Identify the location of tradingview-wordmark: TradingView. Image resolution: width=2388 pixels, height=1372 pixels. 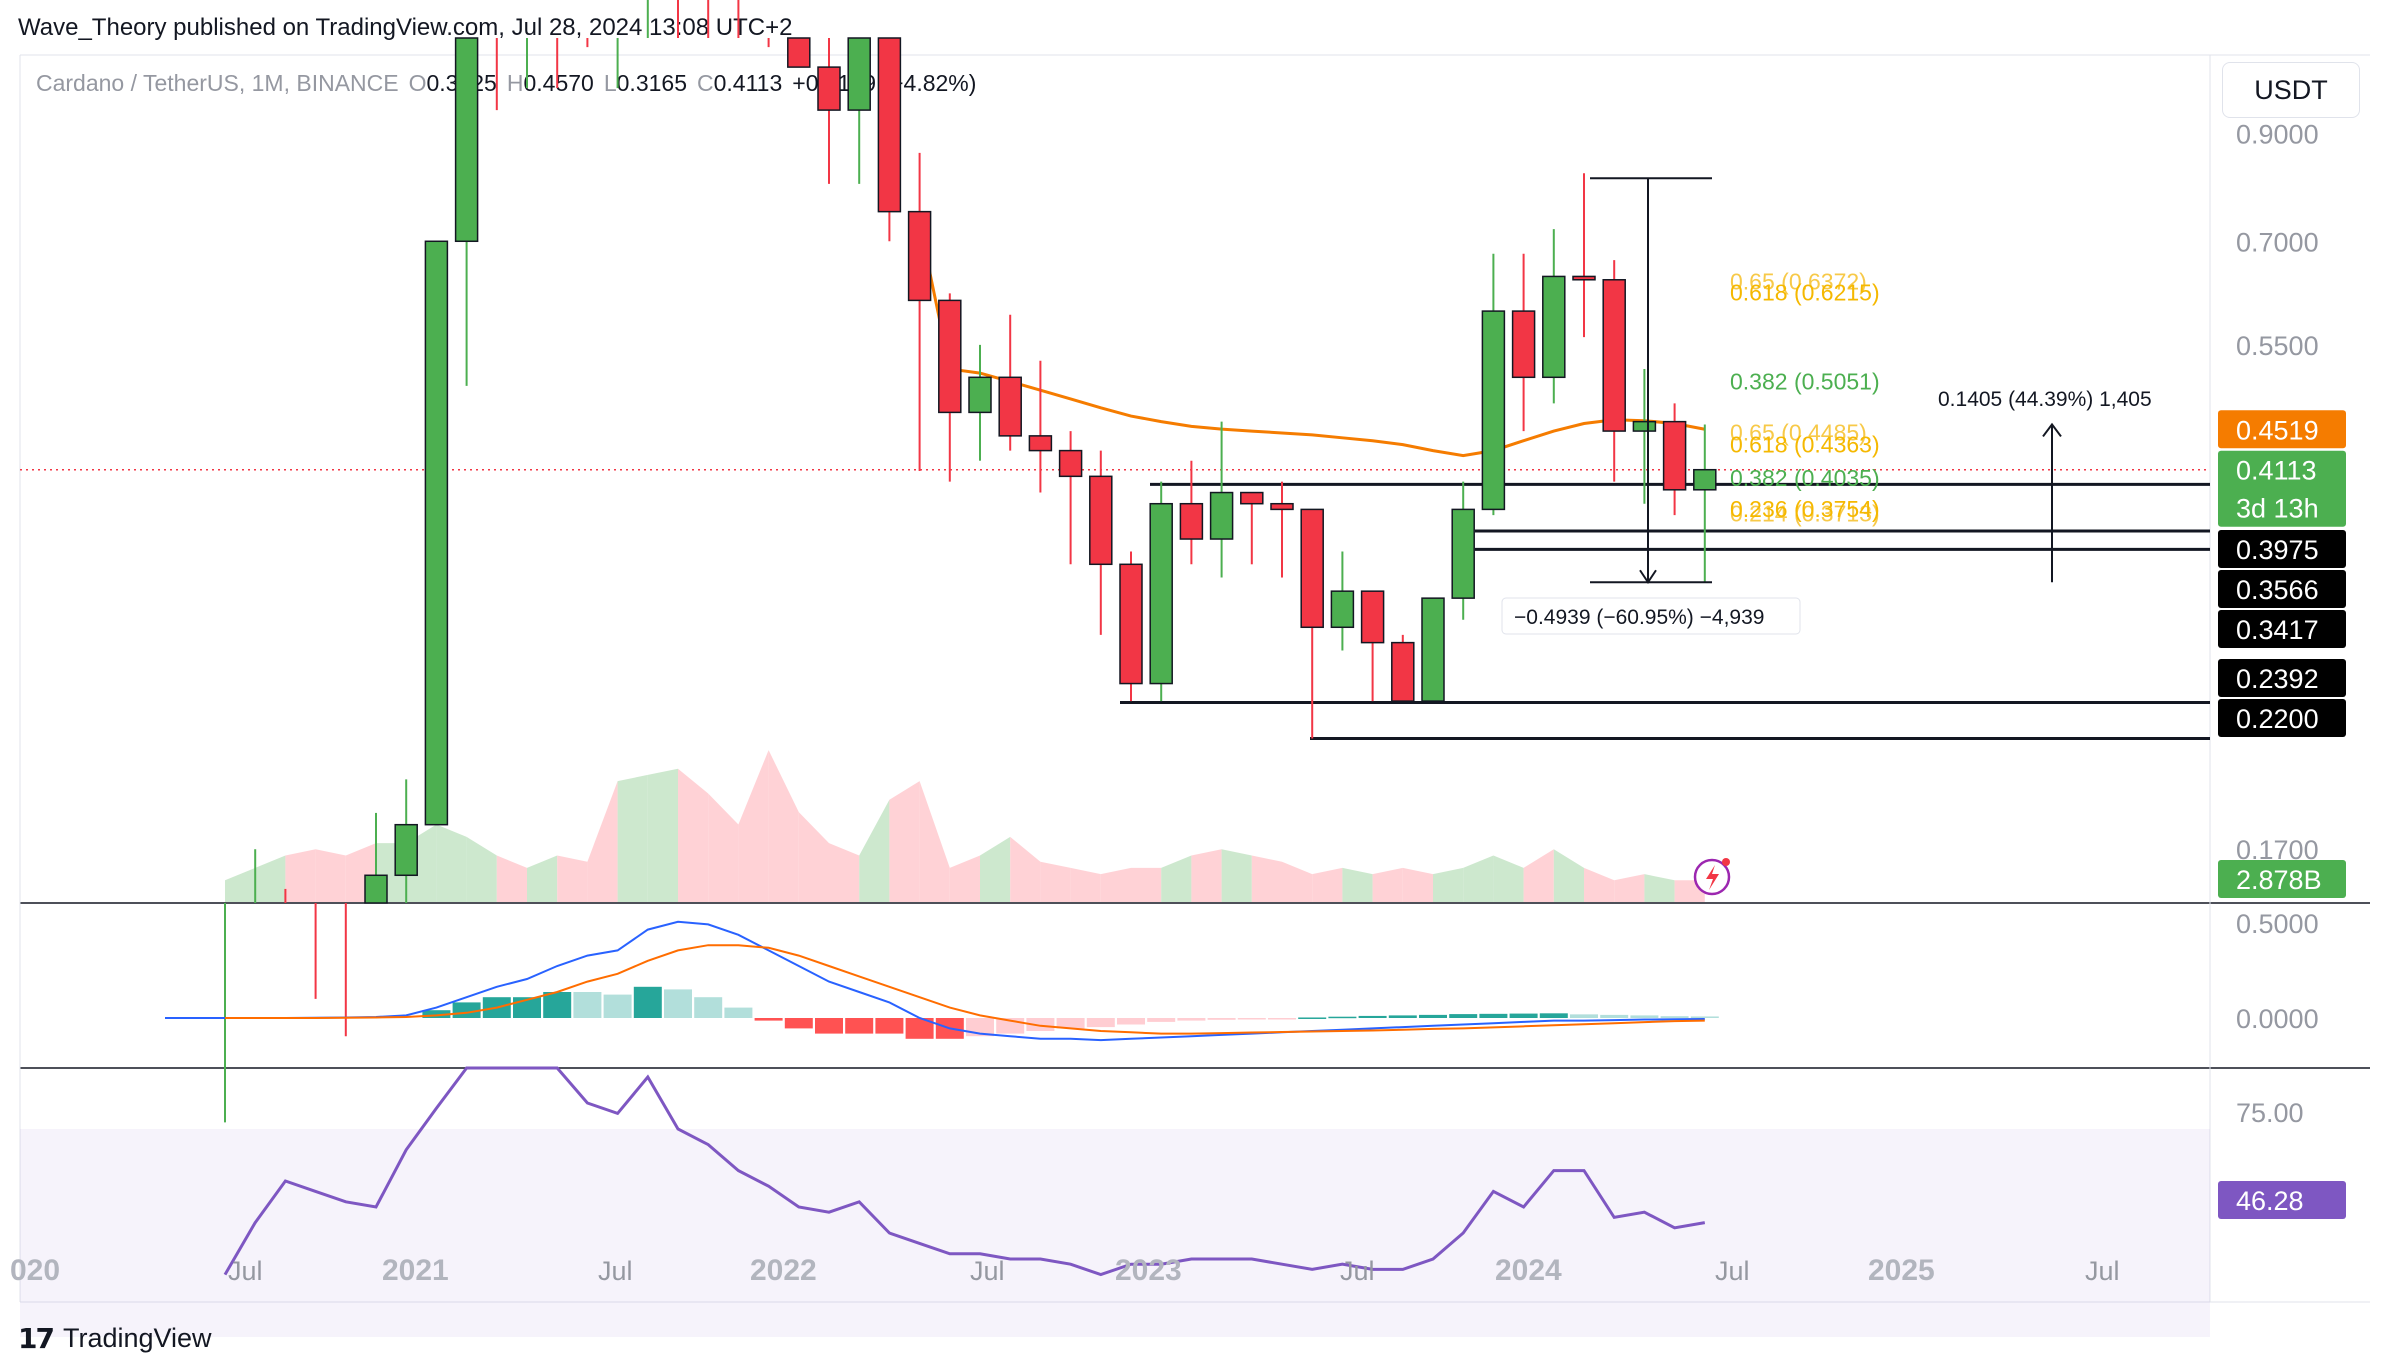
(137, 1338).